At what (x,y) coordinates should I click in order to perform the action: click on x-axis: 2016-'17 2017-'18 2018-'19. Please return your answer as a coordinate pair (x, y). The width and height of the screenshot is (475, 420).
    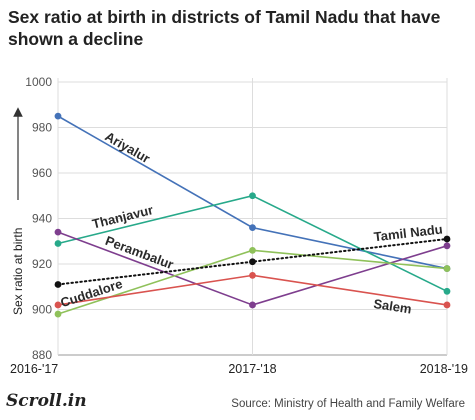
    Looking at the image, I should click on (239, 369).